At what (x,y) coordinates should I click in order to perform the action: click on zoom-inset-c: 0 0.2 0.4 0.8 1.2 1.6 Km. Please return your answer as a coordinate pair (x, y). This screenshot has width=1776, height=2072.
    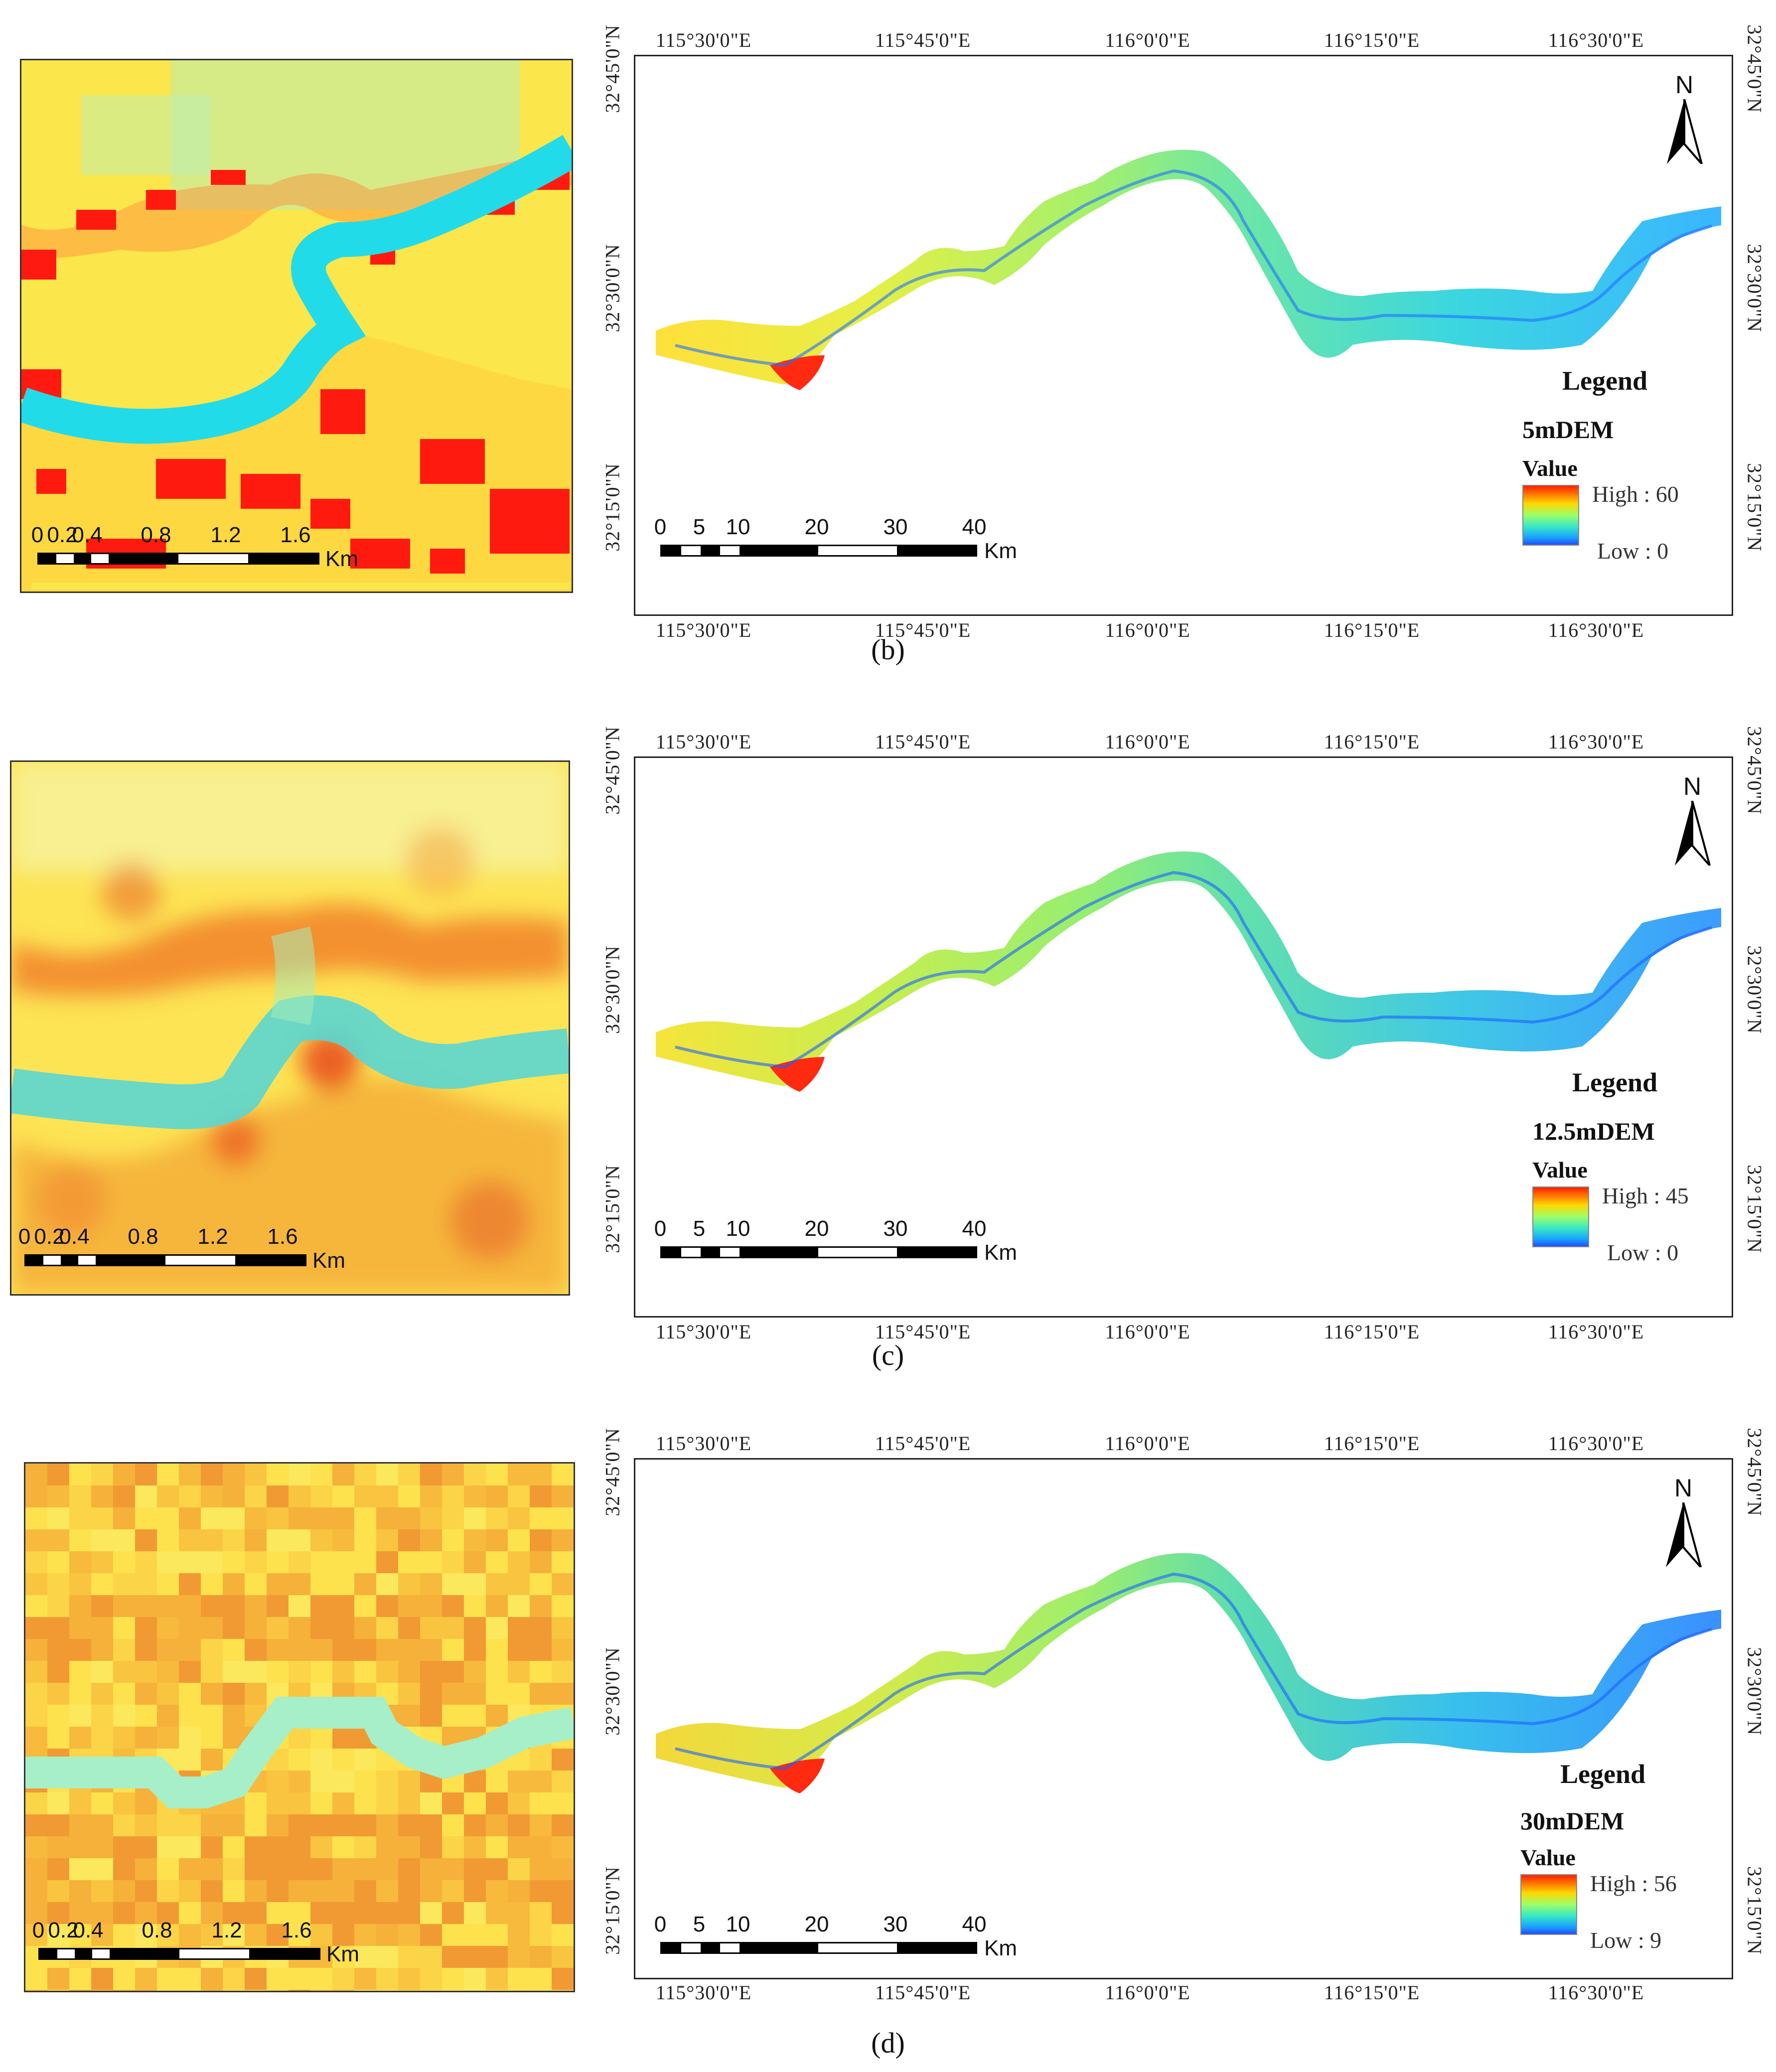
    Looking at the image, I should click on (290, 1028).